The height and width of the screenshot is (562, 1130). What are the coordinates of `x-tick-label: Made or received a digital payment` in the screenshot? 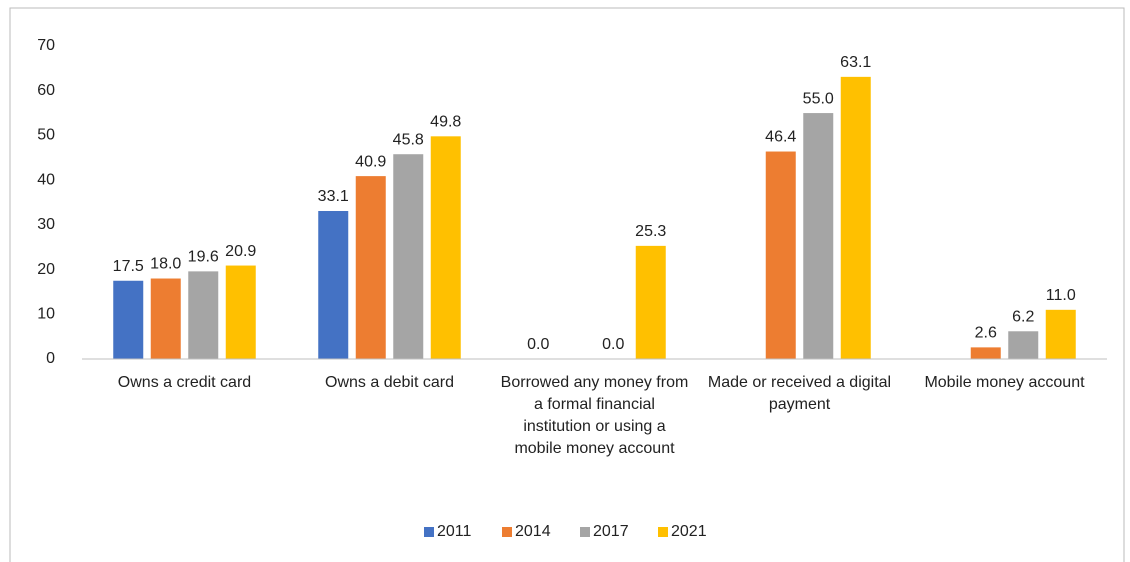 It's located at (799, 393).